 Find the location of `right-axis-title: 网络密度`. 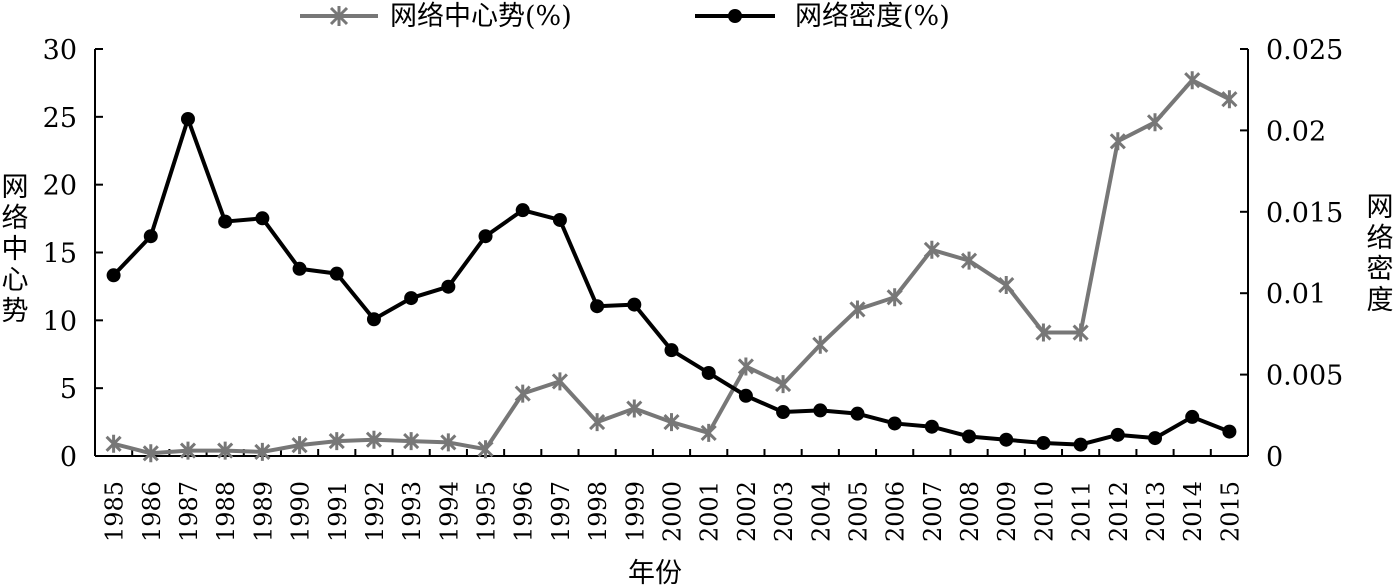

right-axis-title: 网络密度 is located at coordinates (1380, 254).